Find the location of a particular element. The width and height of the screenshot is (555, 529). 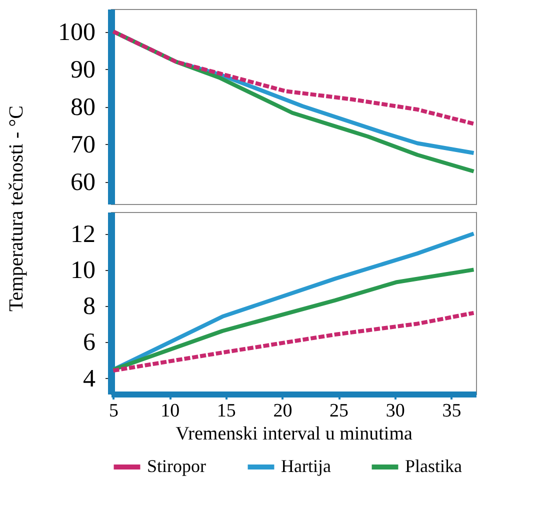

legend-label: Plastika is located at coordinates (433, 466).